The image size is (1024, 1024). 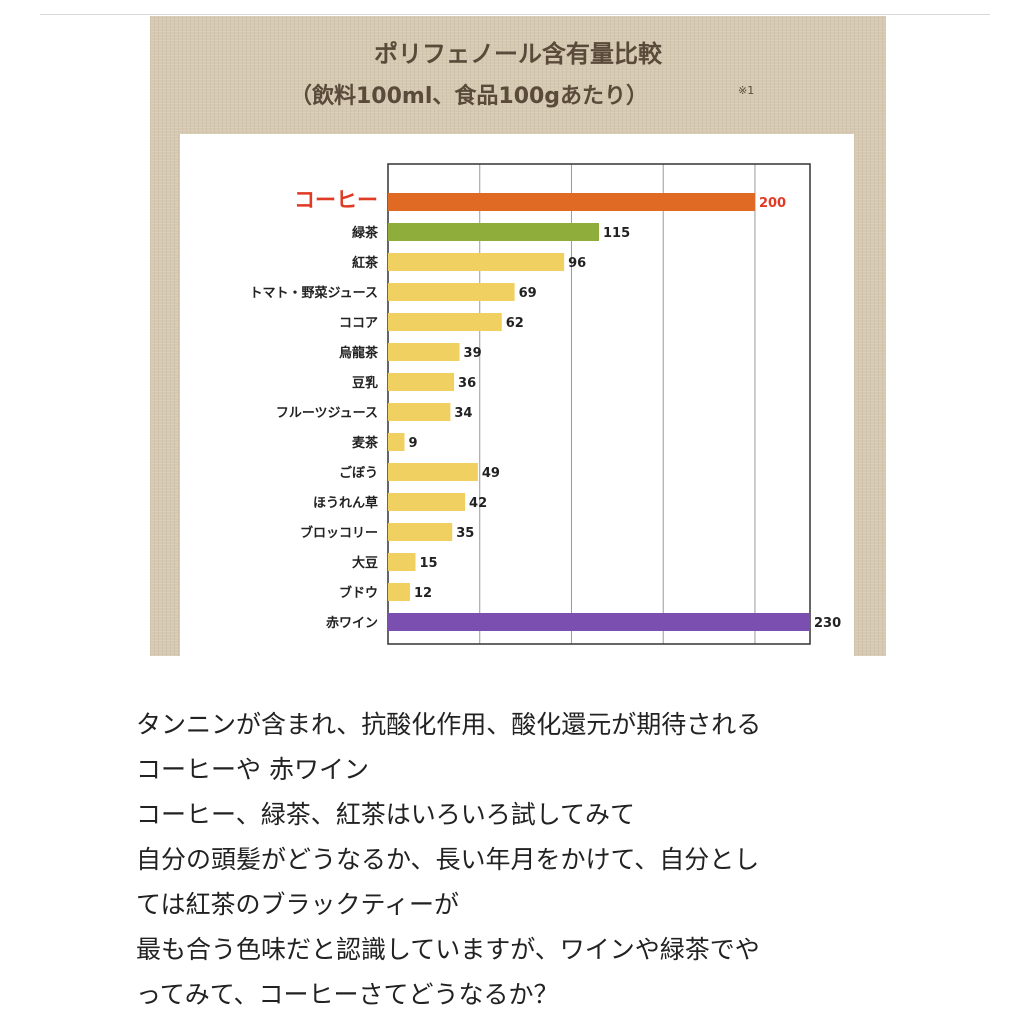 What do you see at coordinates (449, 724) in the screenshot?
I see `body-line: タンニンが含まれ、抗酸化作用、酸化還元が期待される` at bounding box center [449, 724].